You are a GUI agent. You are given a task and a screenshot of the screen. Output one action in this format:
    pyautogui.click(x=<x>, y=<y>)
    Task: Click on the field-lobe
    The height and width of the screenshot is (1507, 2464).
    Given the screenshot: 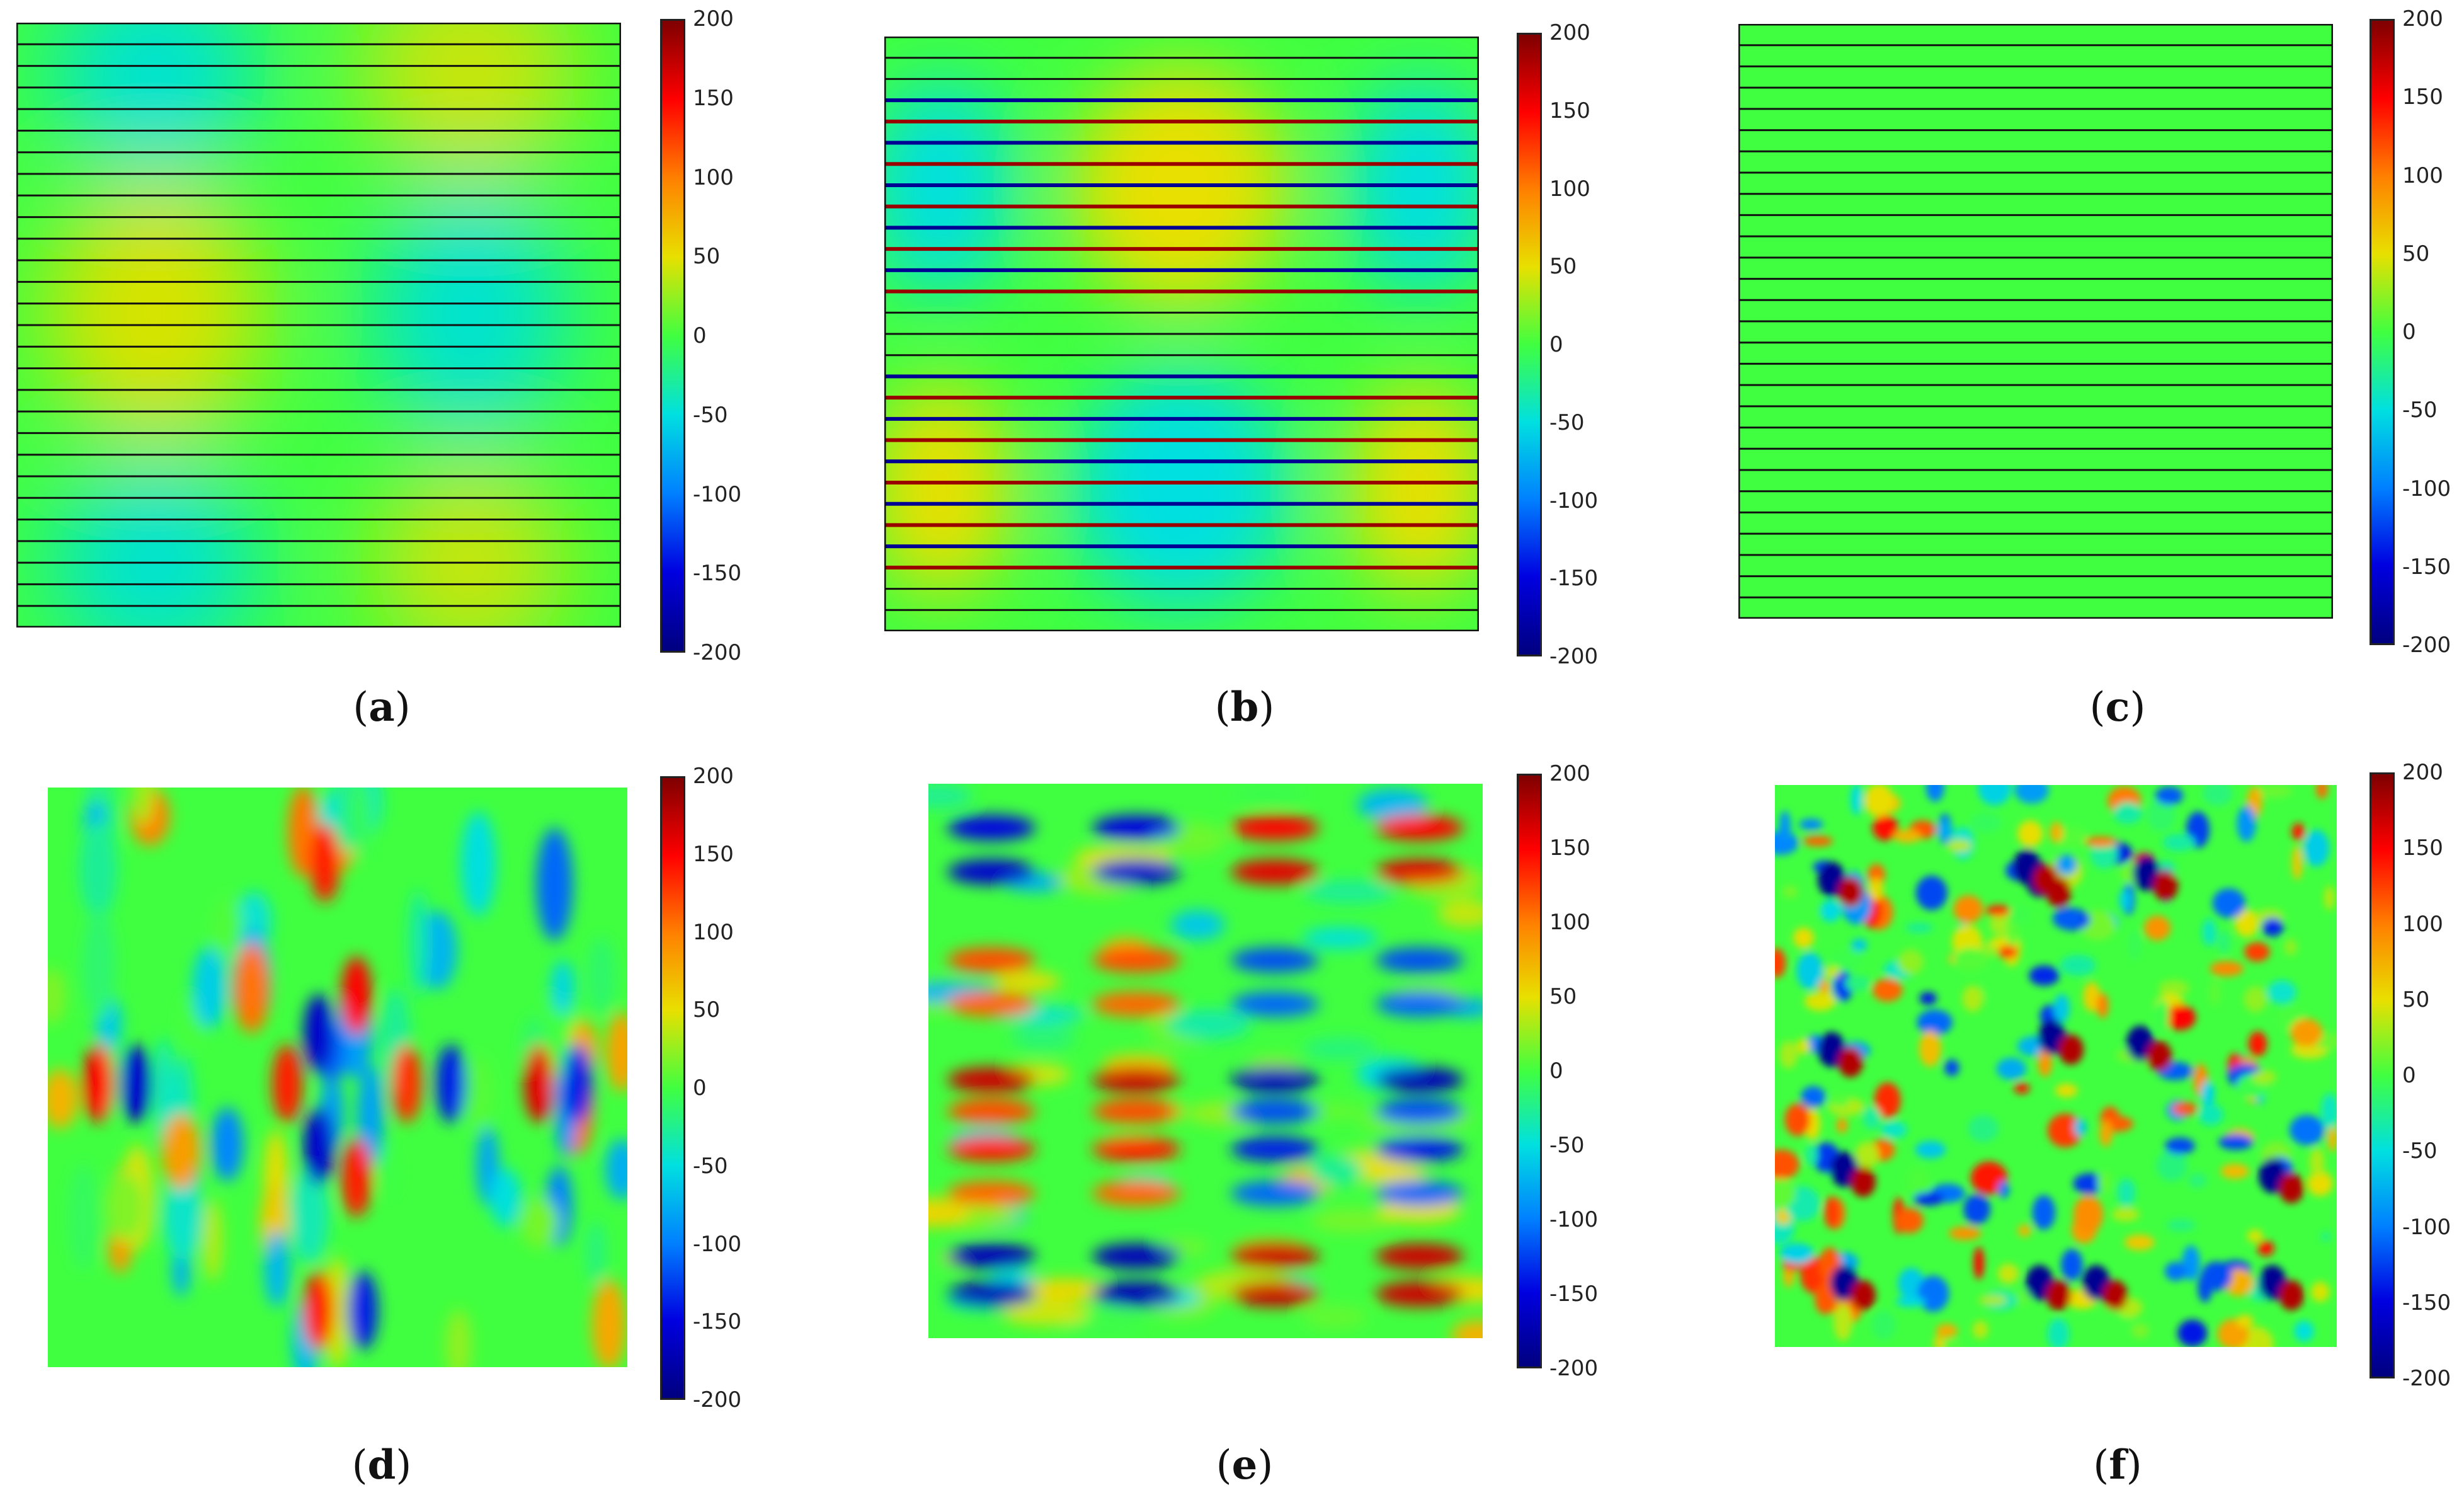 What is the action you would take?
    pyautogui.click(x=155, y=545)
    